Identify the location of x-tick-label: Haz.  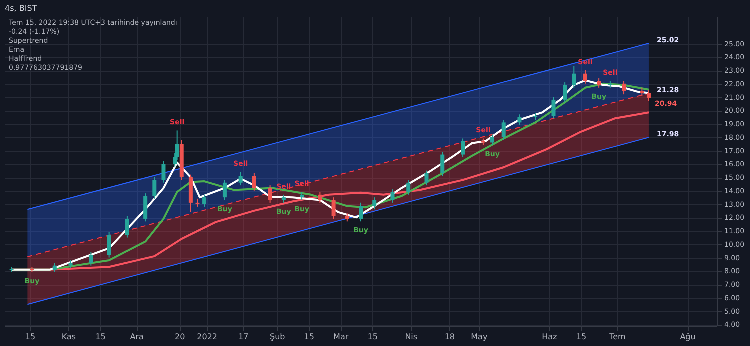
(550, 337).